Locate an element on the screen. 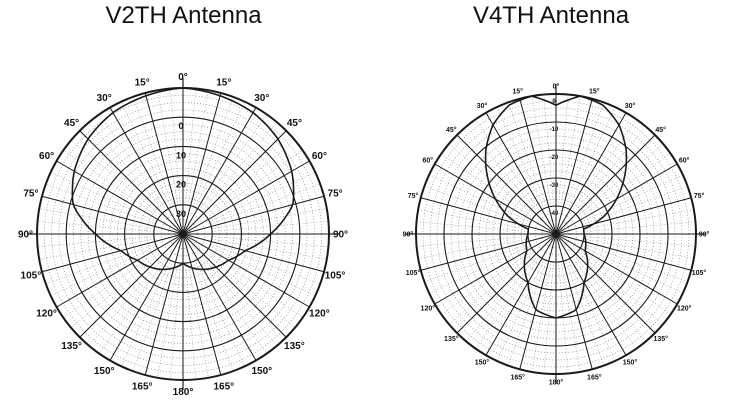  angle-label: 45° is located at coordinates (71, 123).